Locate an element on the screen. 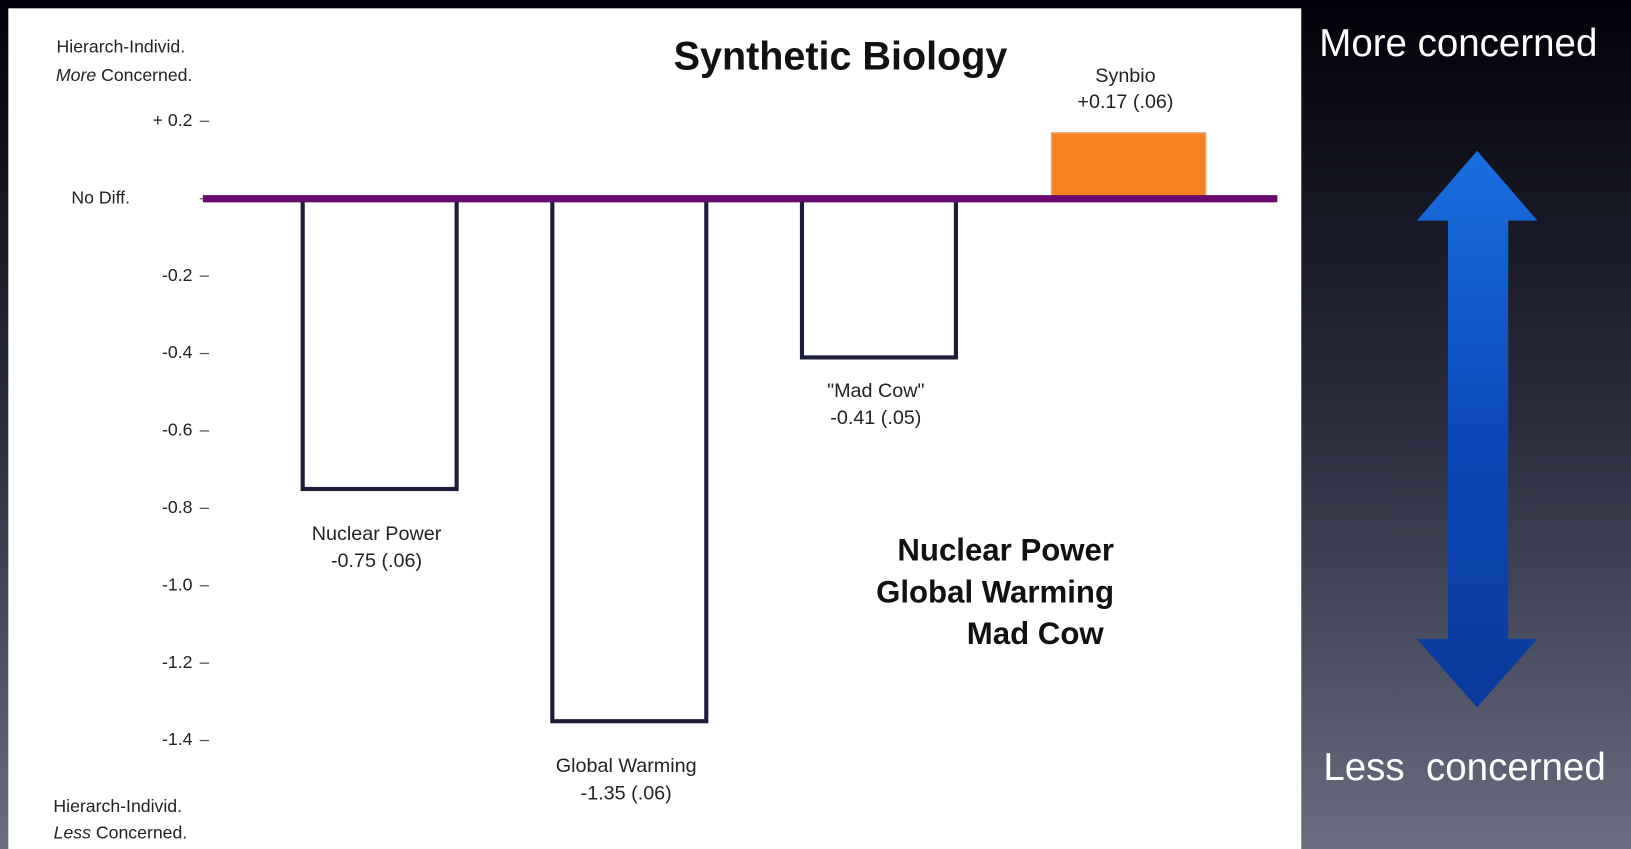  axis-top-label: More Concerned. is located at coordinates (124, 75).